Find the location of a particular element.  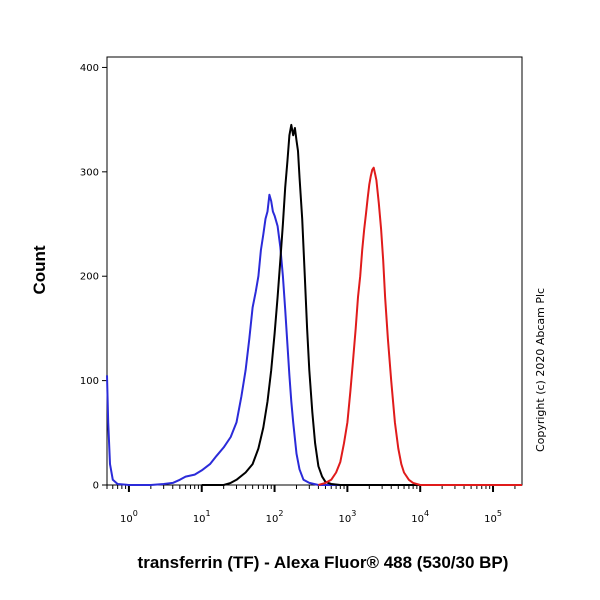

x-tick-label: 10⁵ is located at coordinates (493, 517).